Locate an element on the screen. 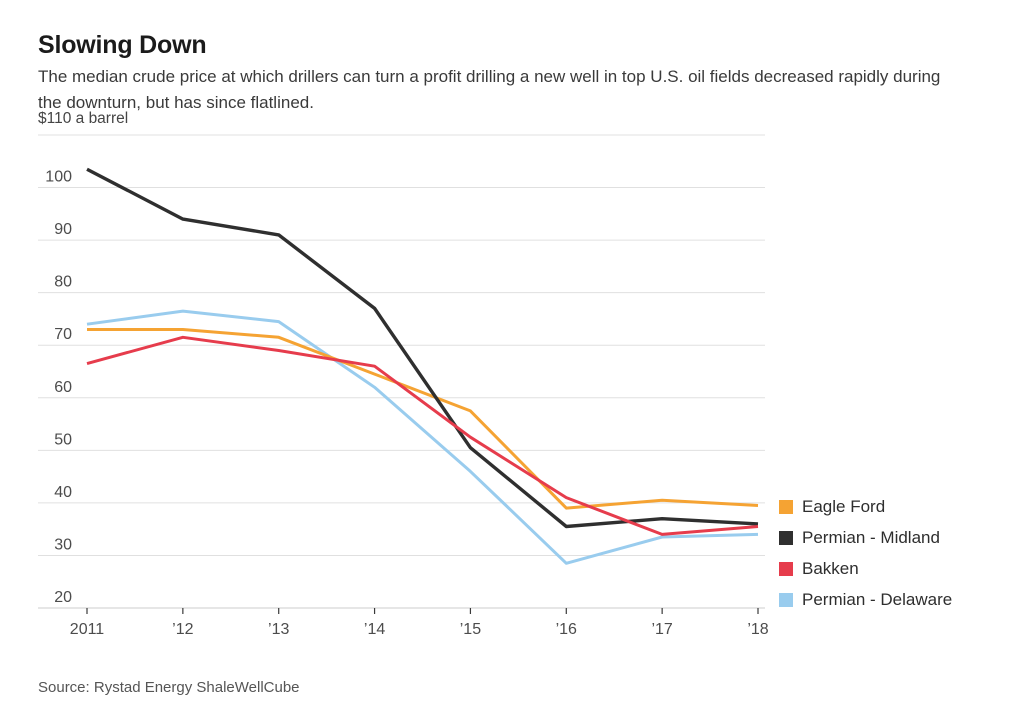  legend-item-eagle-ford: Eagle Ford is located at coordinates (865, 507).